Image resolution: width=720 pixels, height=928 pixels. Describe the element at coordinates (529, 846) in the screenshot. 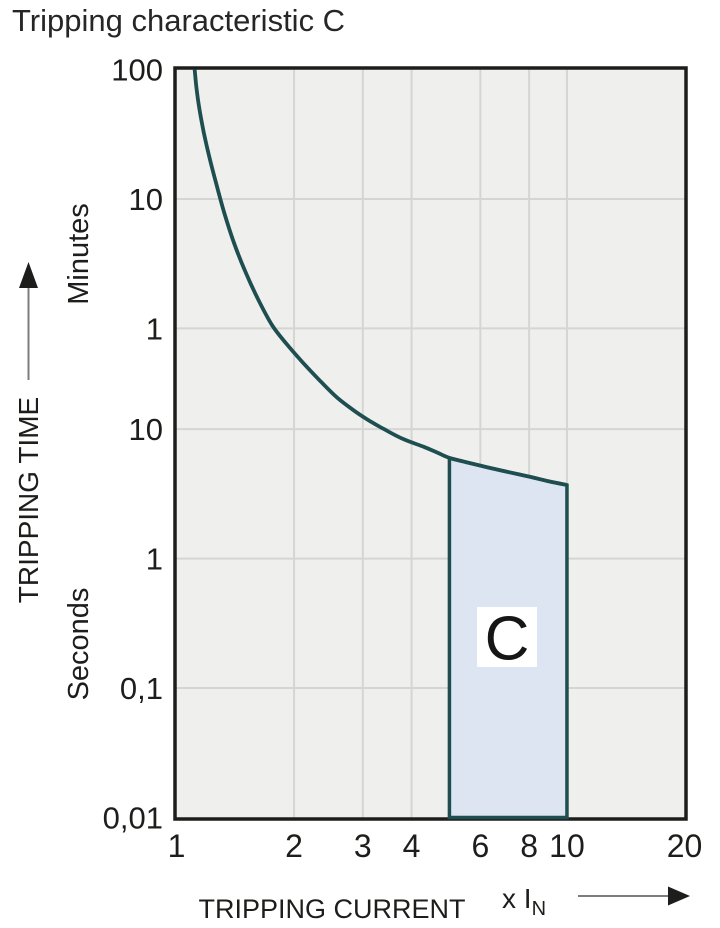

I see `x-tick-label: 8` at that location.